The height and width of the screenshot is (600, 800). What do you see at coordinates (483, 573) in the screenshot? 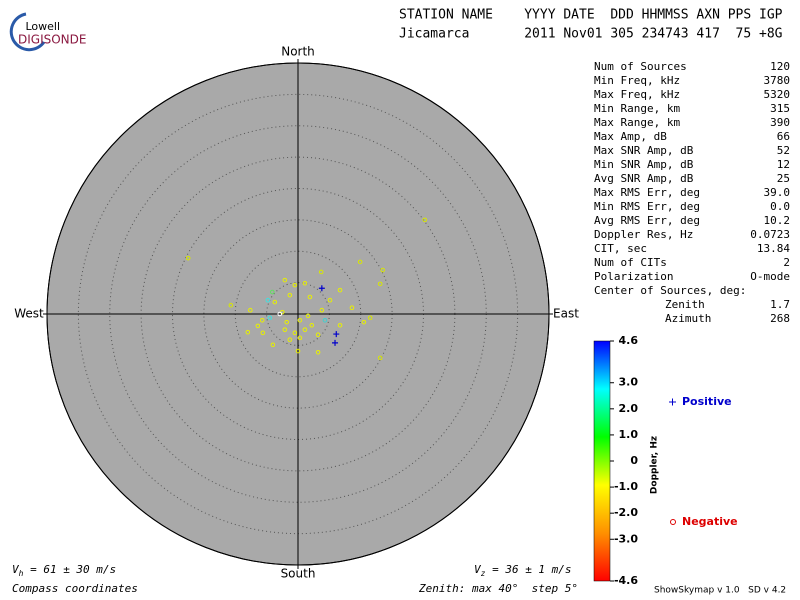
I see `vz-sub: z` at bounding box center [483, 573].